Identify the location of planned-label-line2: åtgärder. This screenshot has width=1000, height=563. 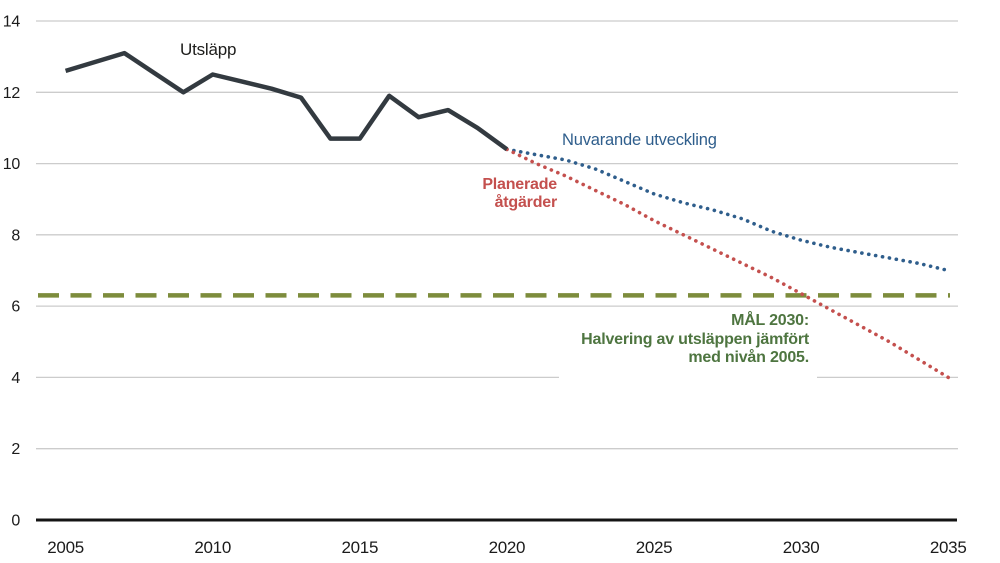
(526, 202).